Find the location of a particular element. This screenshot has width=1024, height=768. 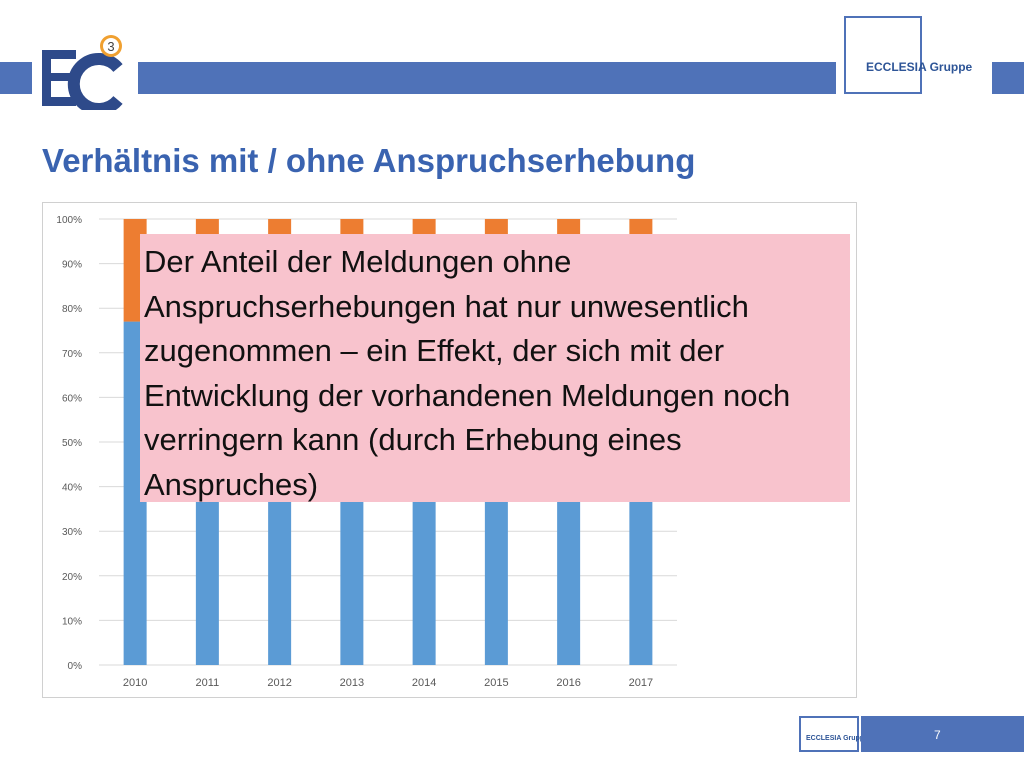

brand-name: ECCLESIA Gruppe is located at coordinates (919, 67).